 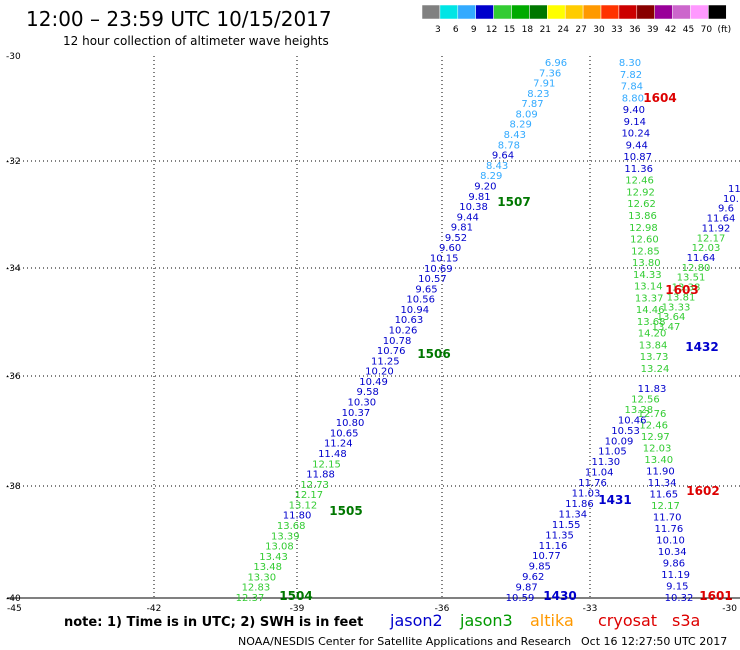 What do you see at coordinates (650, 310) in the screenshot?
I see `wave-height-value: 14.46` at bounding box center [650, 310].